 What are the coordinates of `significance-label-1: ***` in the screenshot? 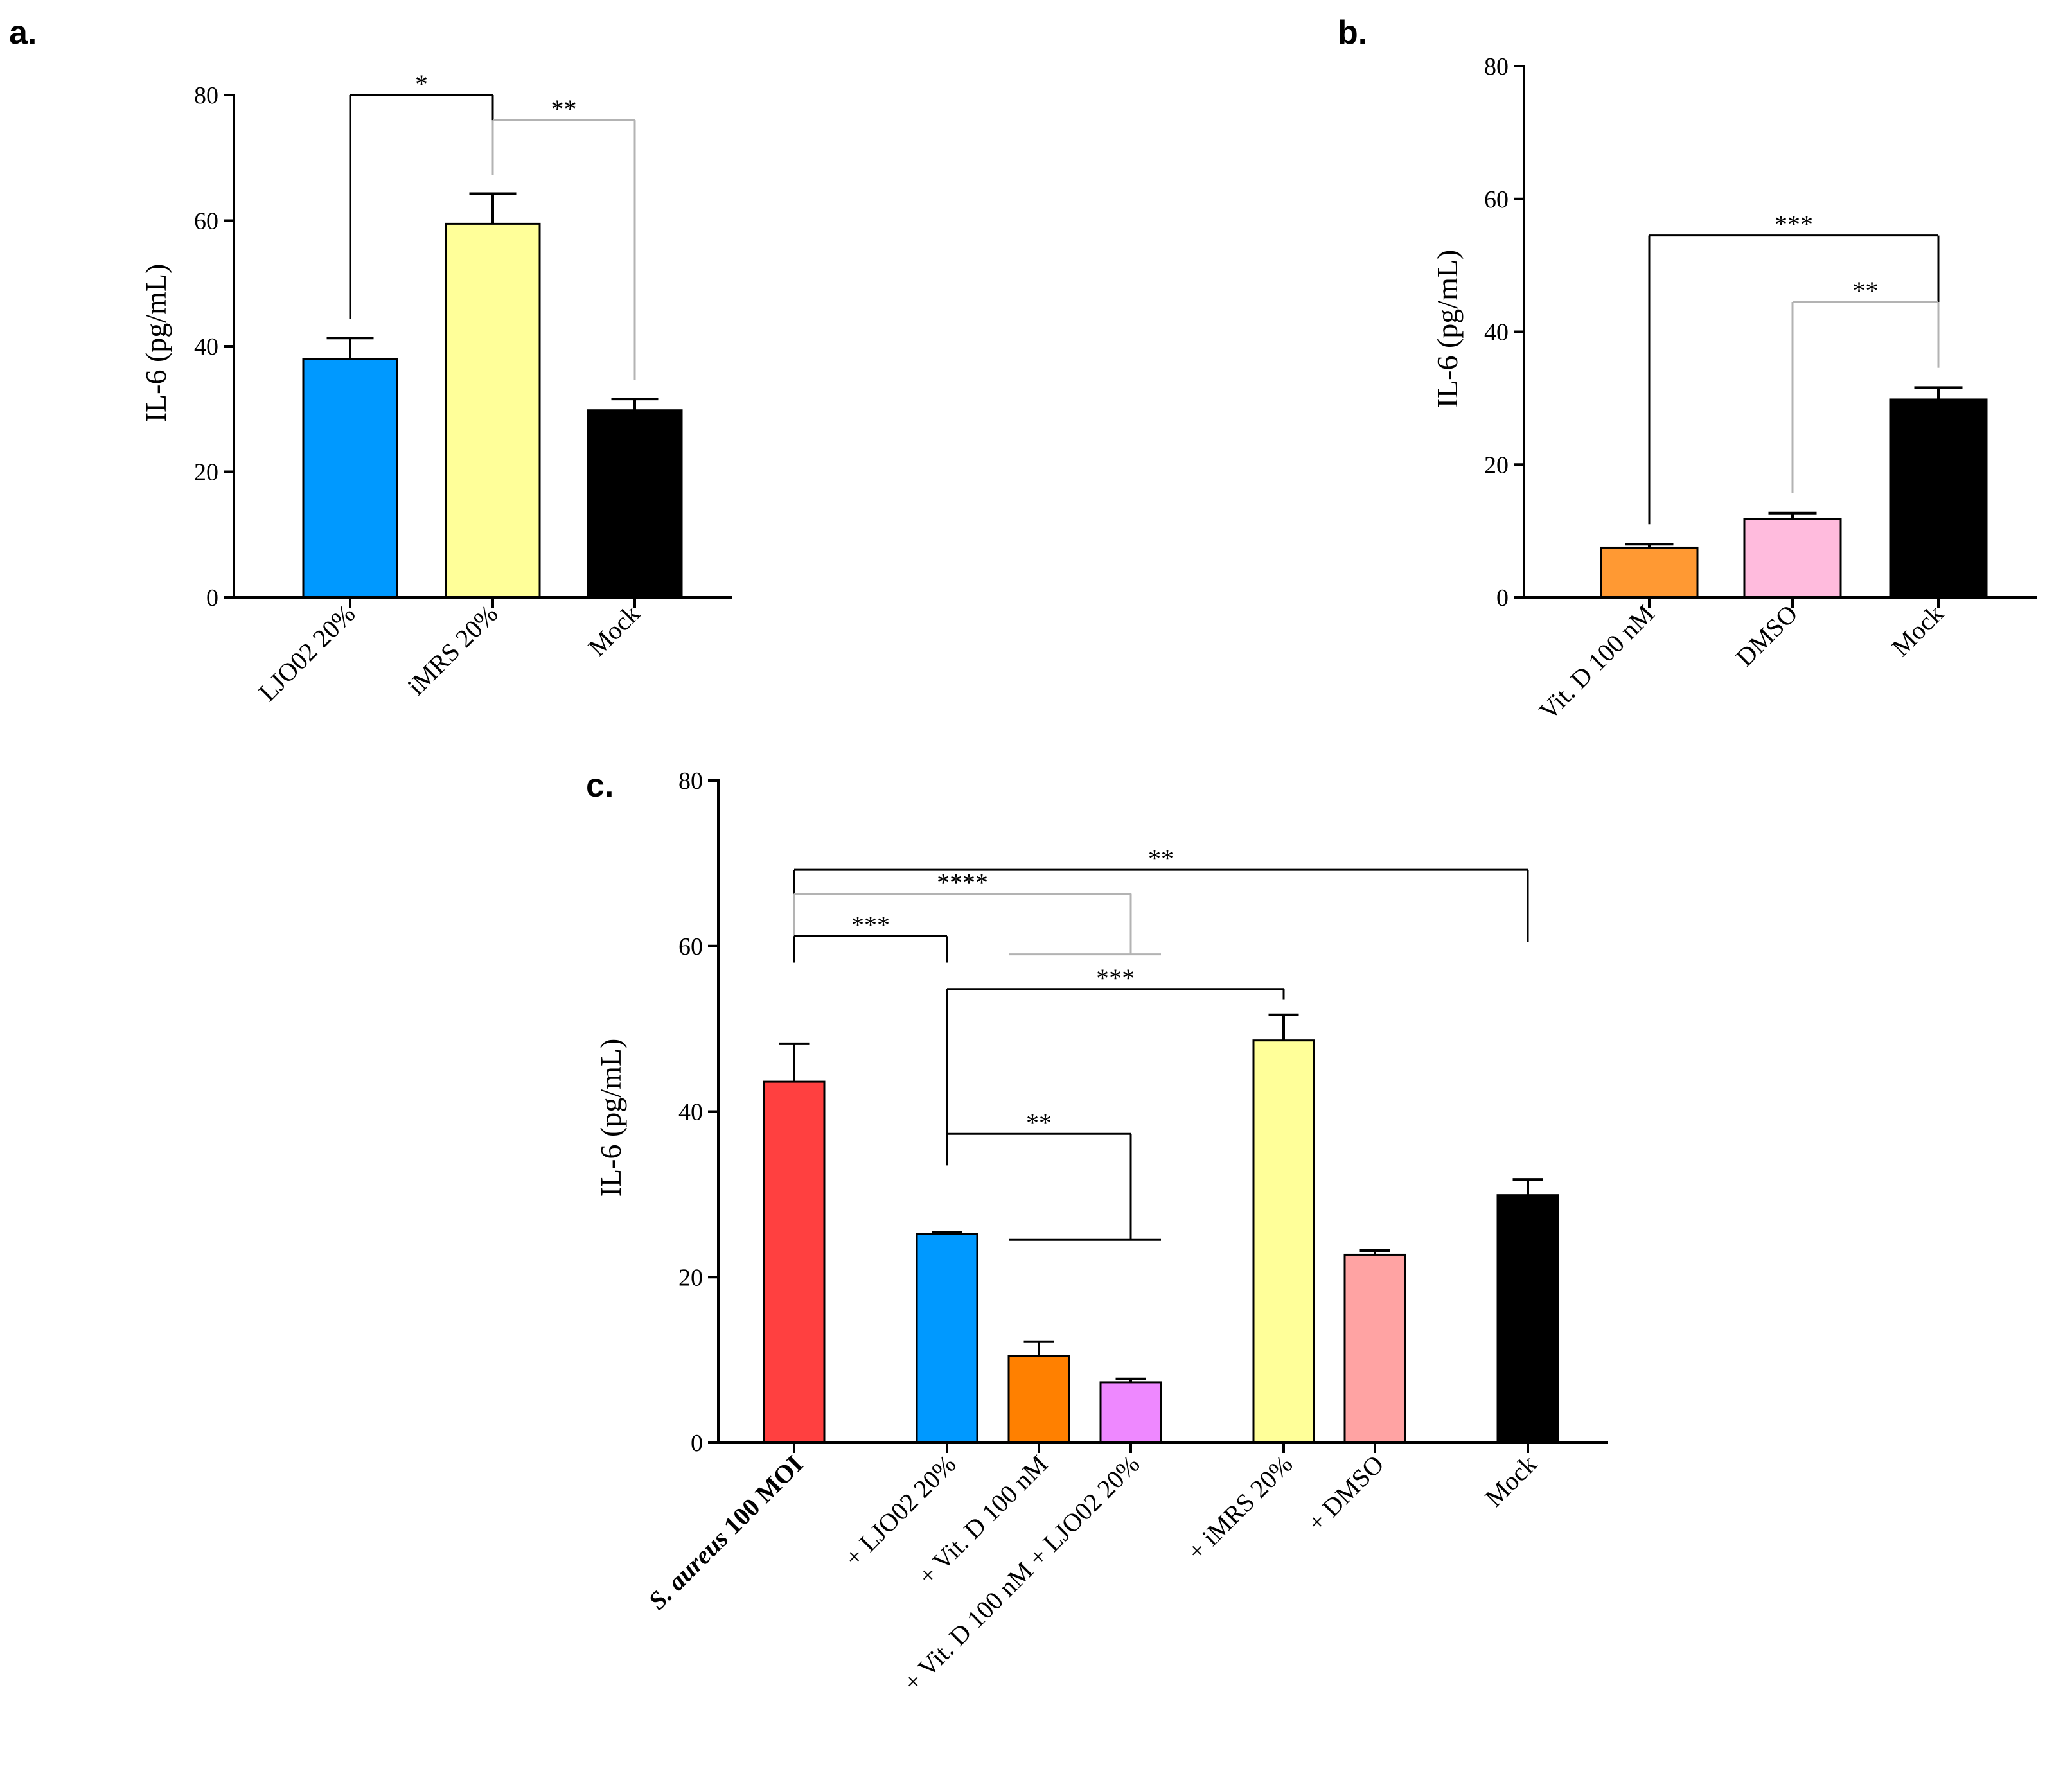 It's located at (1794, 225).